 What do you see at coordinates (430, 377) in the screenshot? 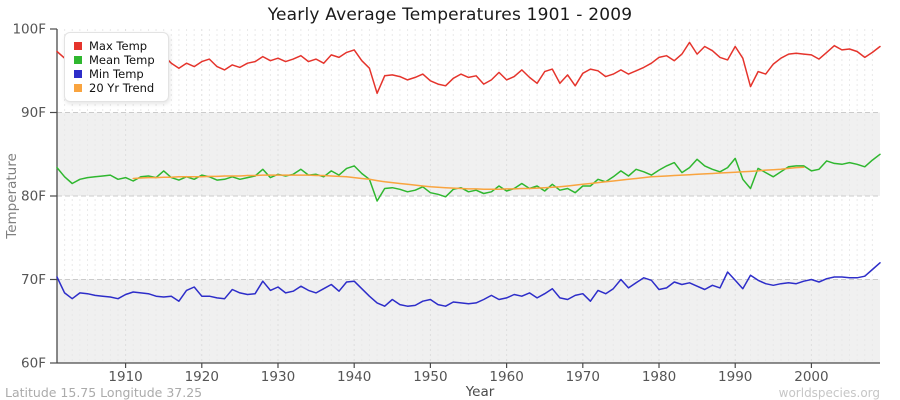
I see `x-tick-label: 1950` at bounding box center [430, 377].